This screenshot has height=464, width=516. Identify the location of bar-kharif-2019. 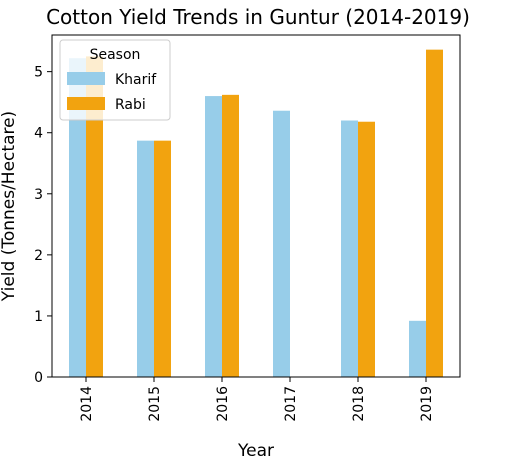
(417, 348).